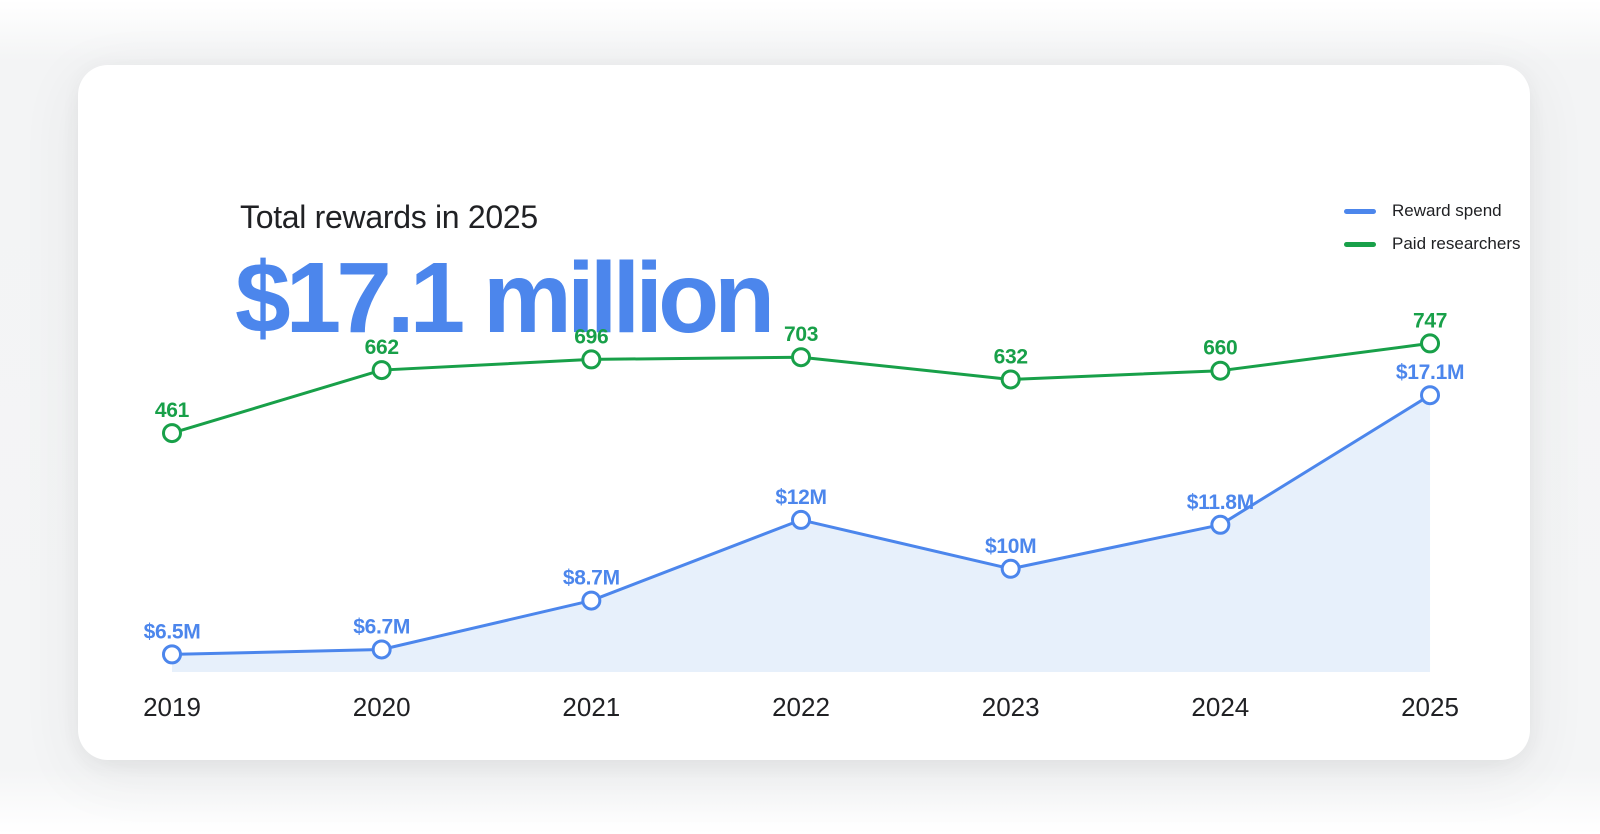 The width and height of the screenshot is (1600, 834). I want to click on legend-label-paid-researchers: Paid researchers, so click(1456, 243).